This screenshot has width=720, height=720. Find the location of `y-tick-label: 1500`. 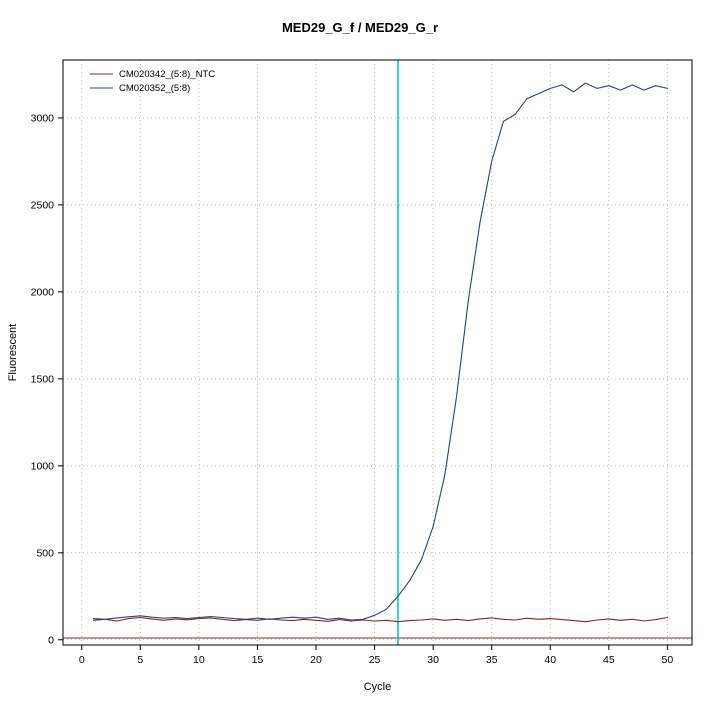

y-tick-label: 1500 is located at coordinates (43, 379).